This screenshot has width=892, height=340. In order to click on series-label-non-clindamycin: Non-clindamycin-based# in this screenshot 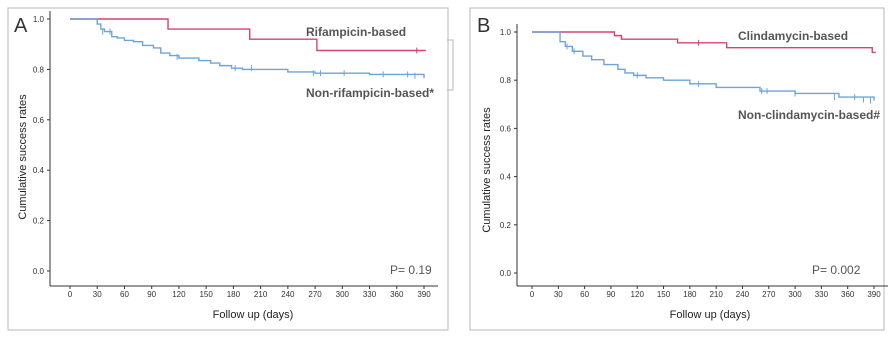, I will do `click(809, 115)`.